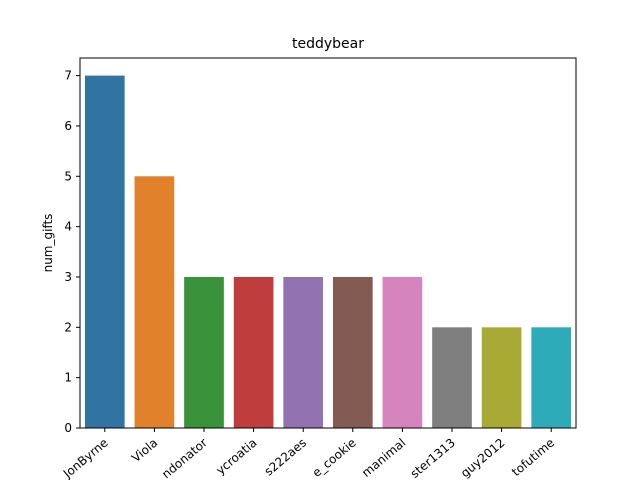 The height and width of the screenshot is (480, 640). I want to click on chart-title: teddybear, so click(328, 44).